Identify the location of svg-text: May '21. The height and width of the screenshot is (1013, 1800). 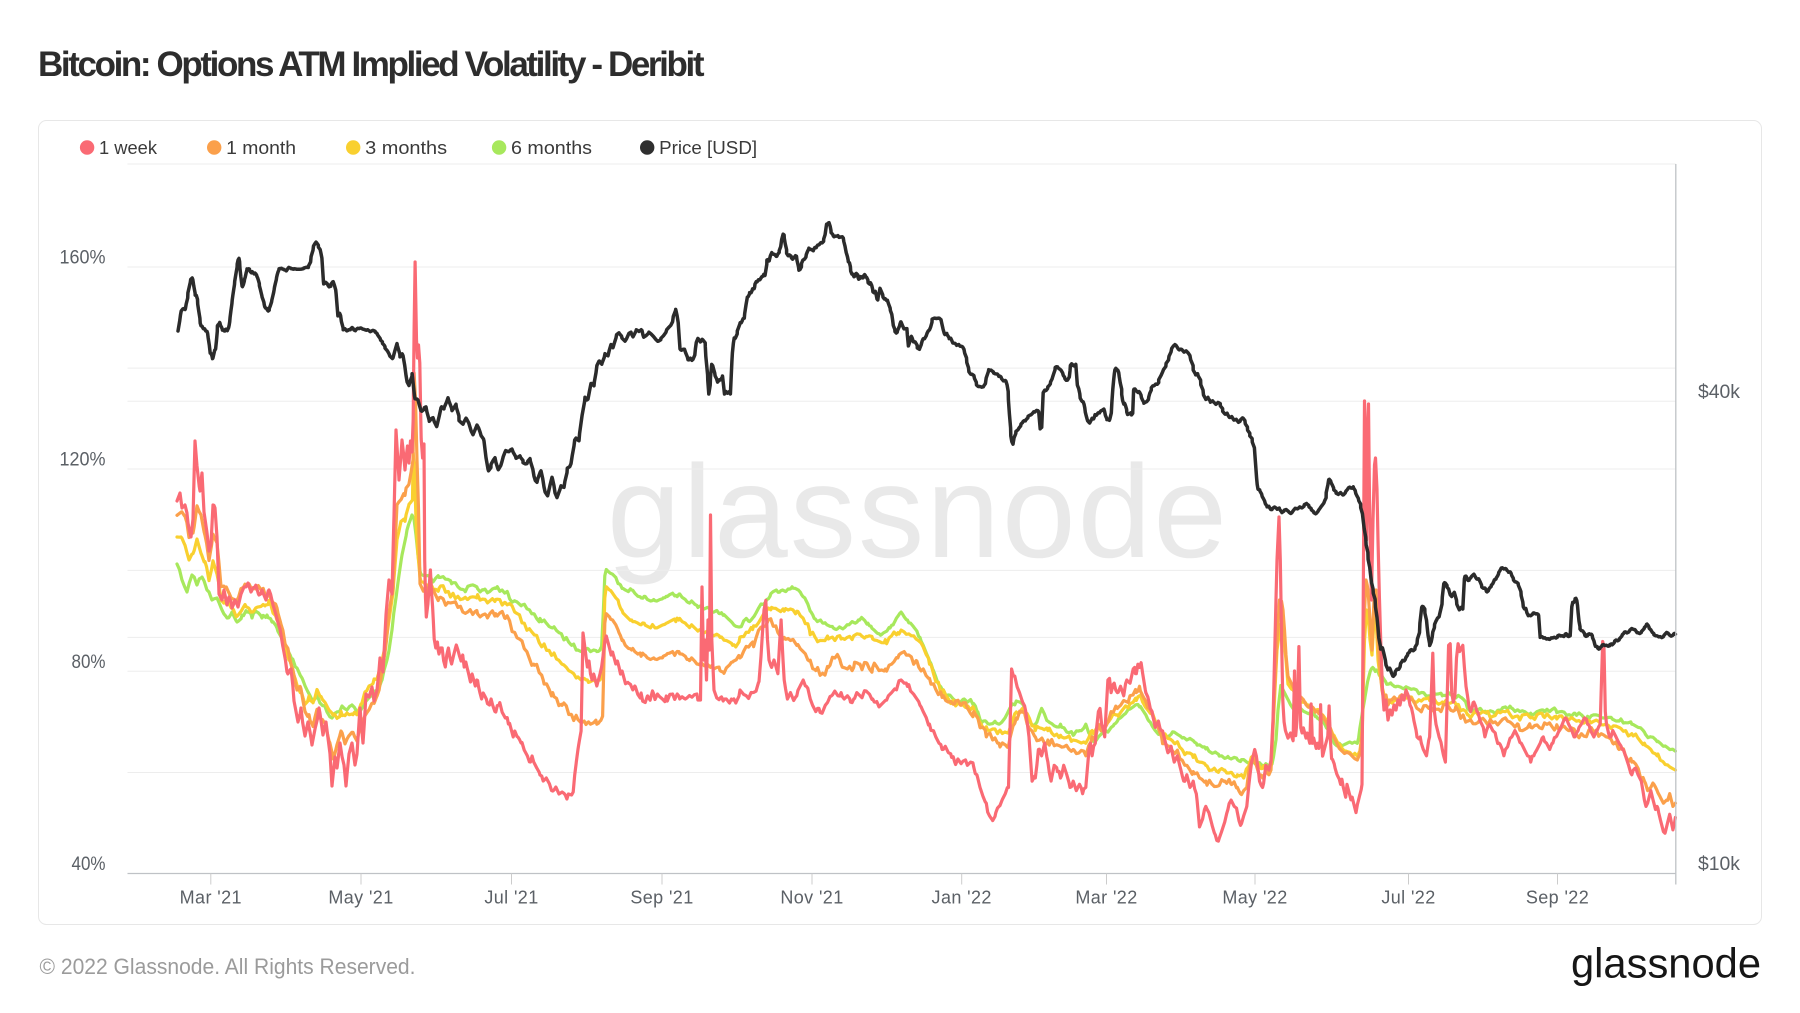
(360, 898).